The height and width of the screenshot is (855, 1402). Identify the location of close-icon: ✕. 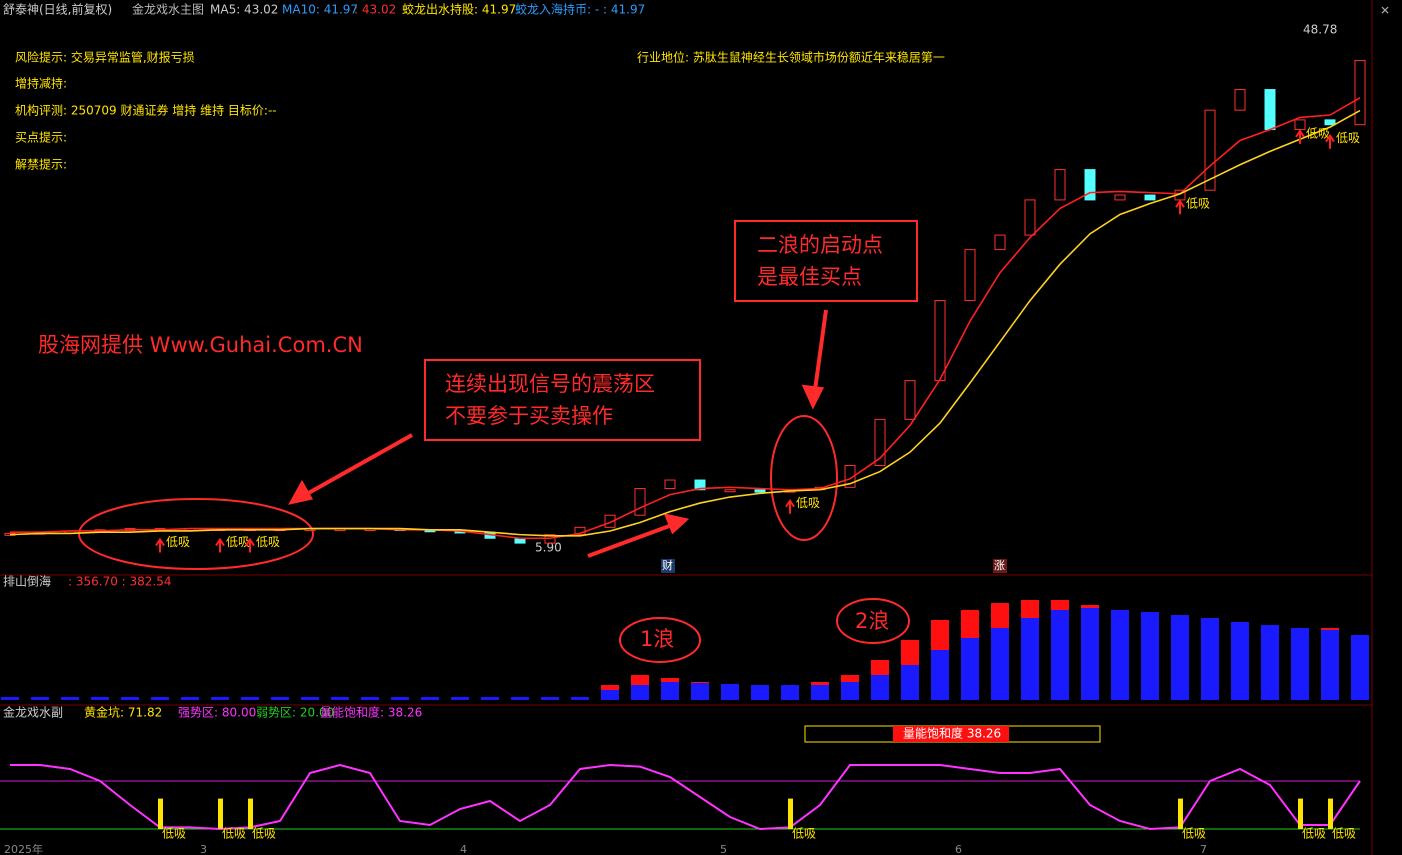
(1385, 11).